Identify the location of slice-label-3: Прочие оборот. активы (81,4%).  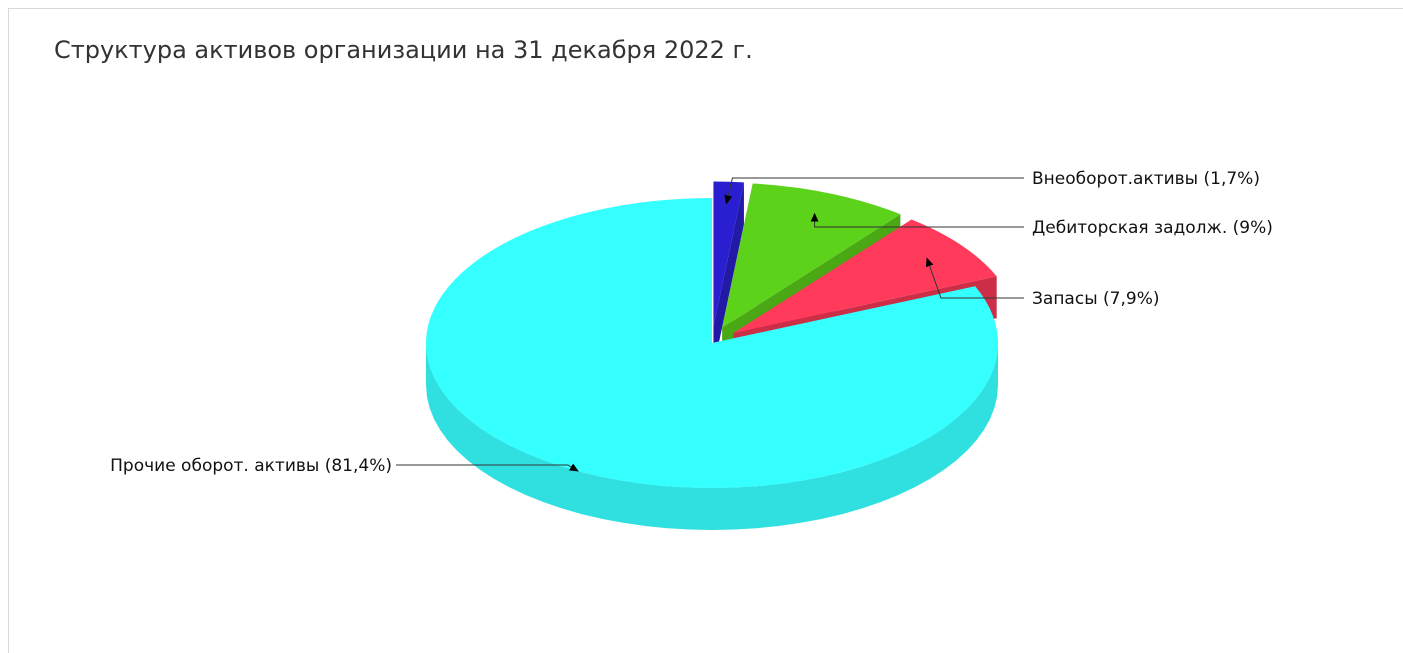
(251, 466).